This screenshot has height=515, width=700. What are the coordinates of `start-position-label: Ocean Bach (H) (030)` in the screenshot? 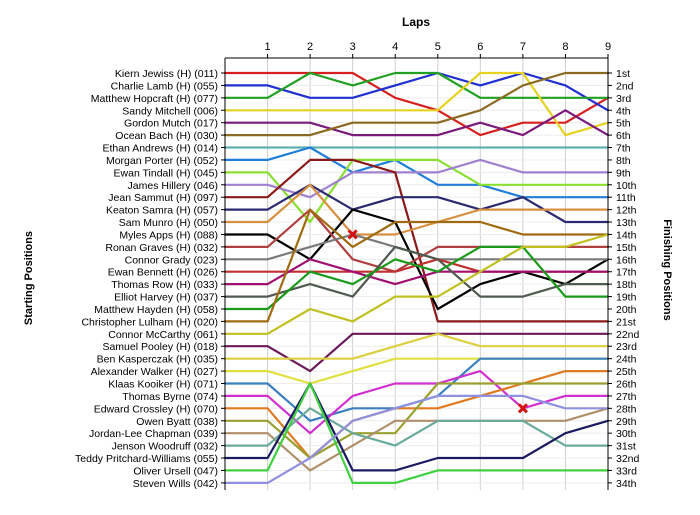 It's located at (166, 136).